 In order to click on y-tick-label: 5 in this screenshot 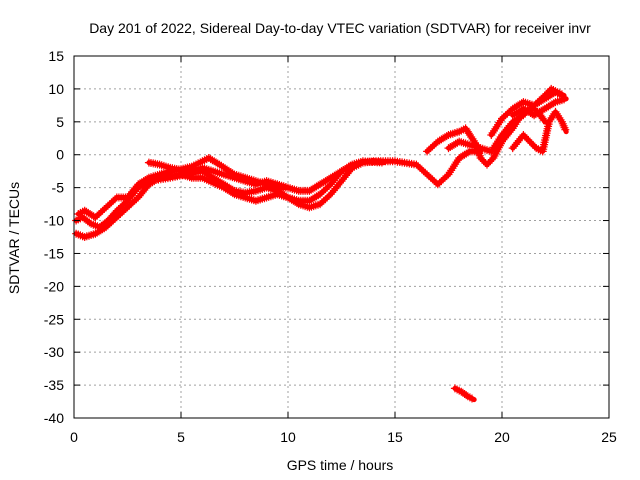, I will do `click(60, 122)`.